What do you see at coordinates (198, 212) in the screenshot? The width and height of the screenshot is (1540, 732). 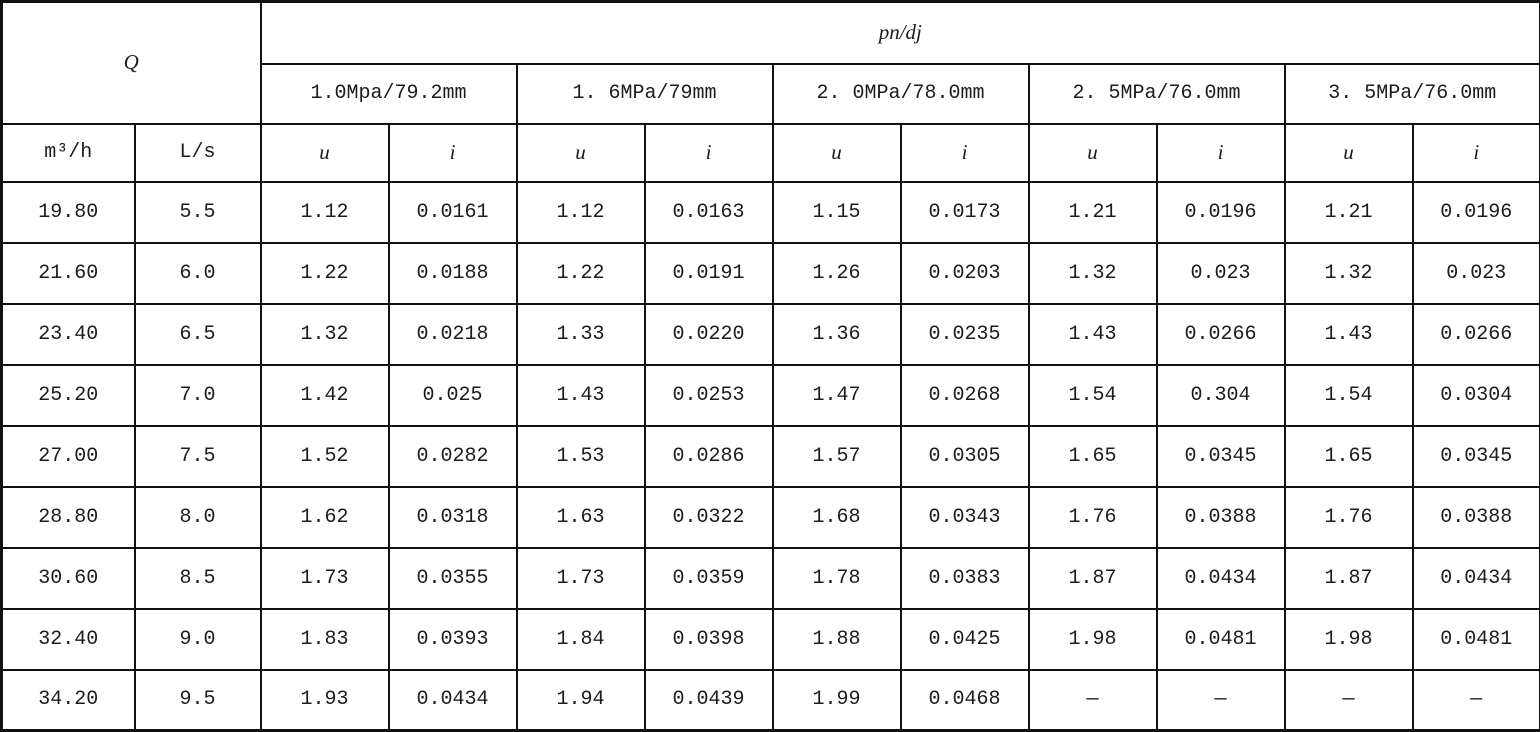 I see `table-cell: 5.5` at bounding box center [198, 212].